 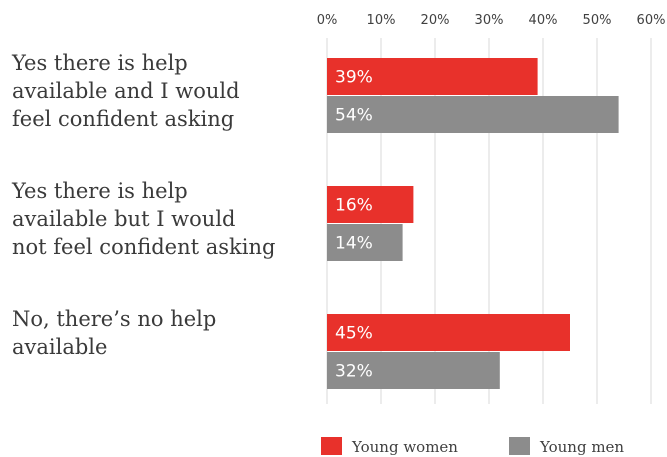 I want to click on category-label: feel confident asking, so click(x=123, y=119).